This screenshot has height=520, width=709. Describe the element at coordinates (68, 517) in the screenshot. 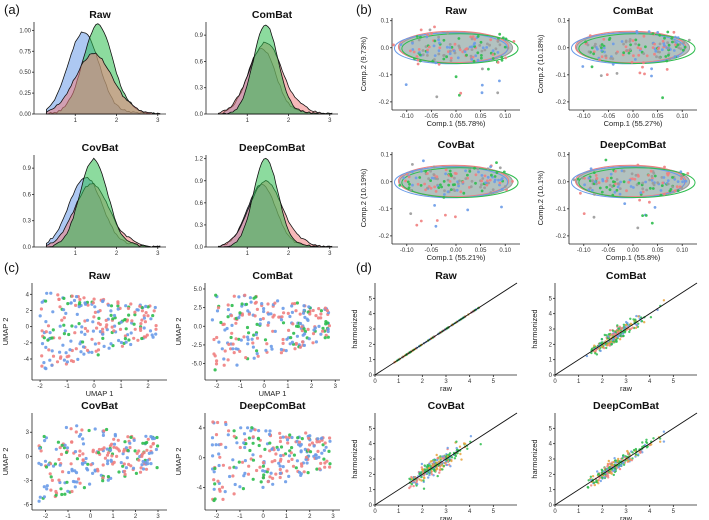

I see `x-tick-label: -1` at that location.